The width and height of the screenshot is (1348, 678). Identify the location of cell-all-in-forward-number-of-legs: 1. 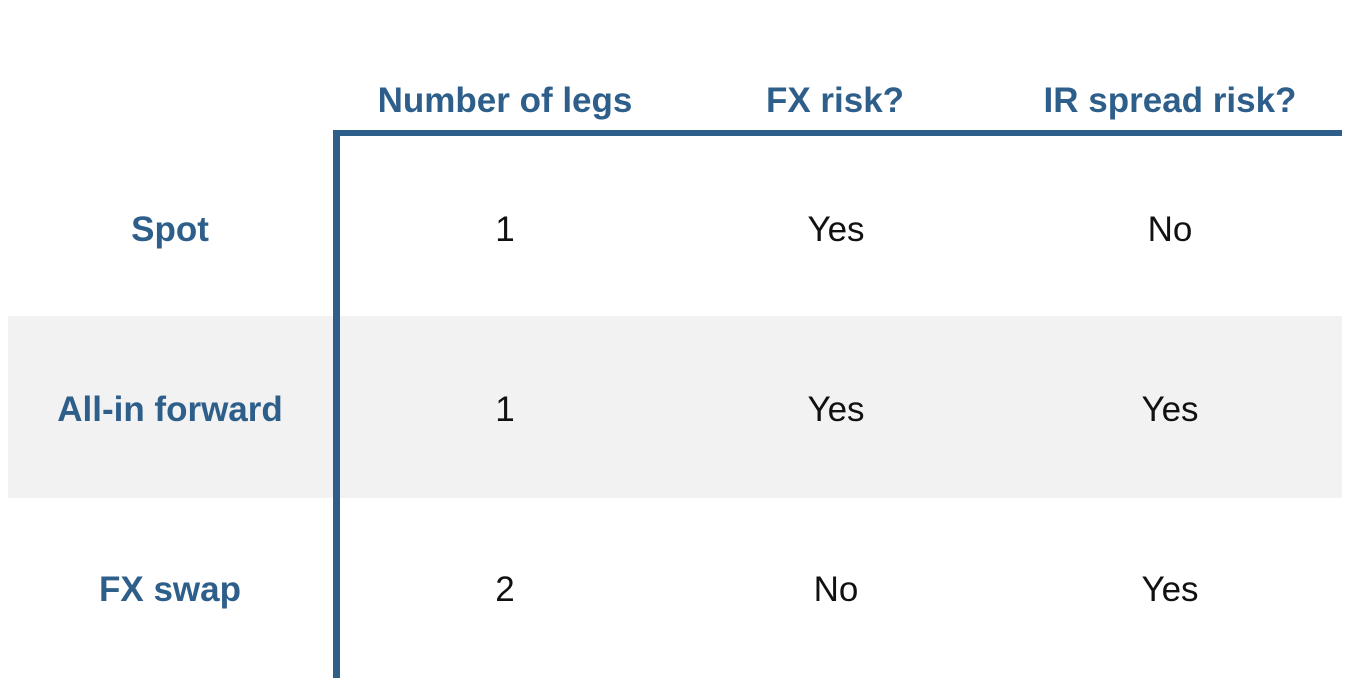
(505, 409).